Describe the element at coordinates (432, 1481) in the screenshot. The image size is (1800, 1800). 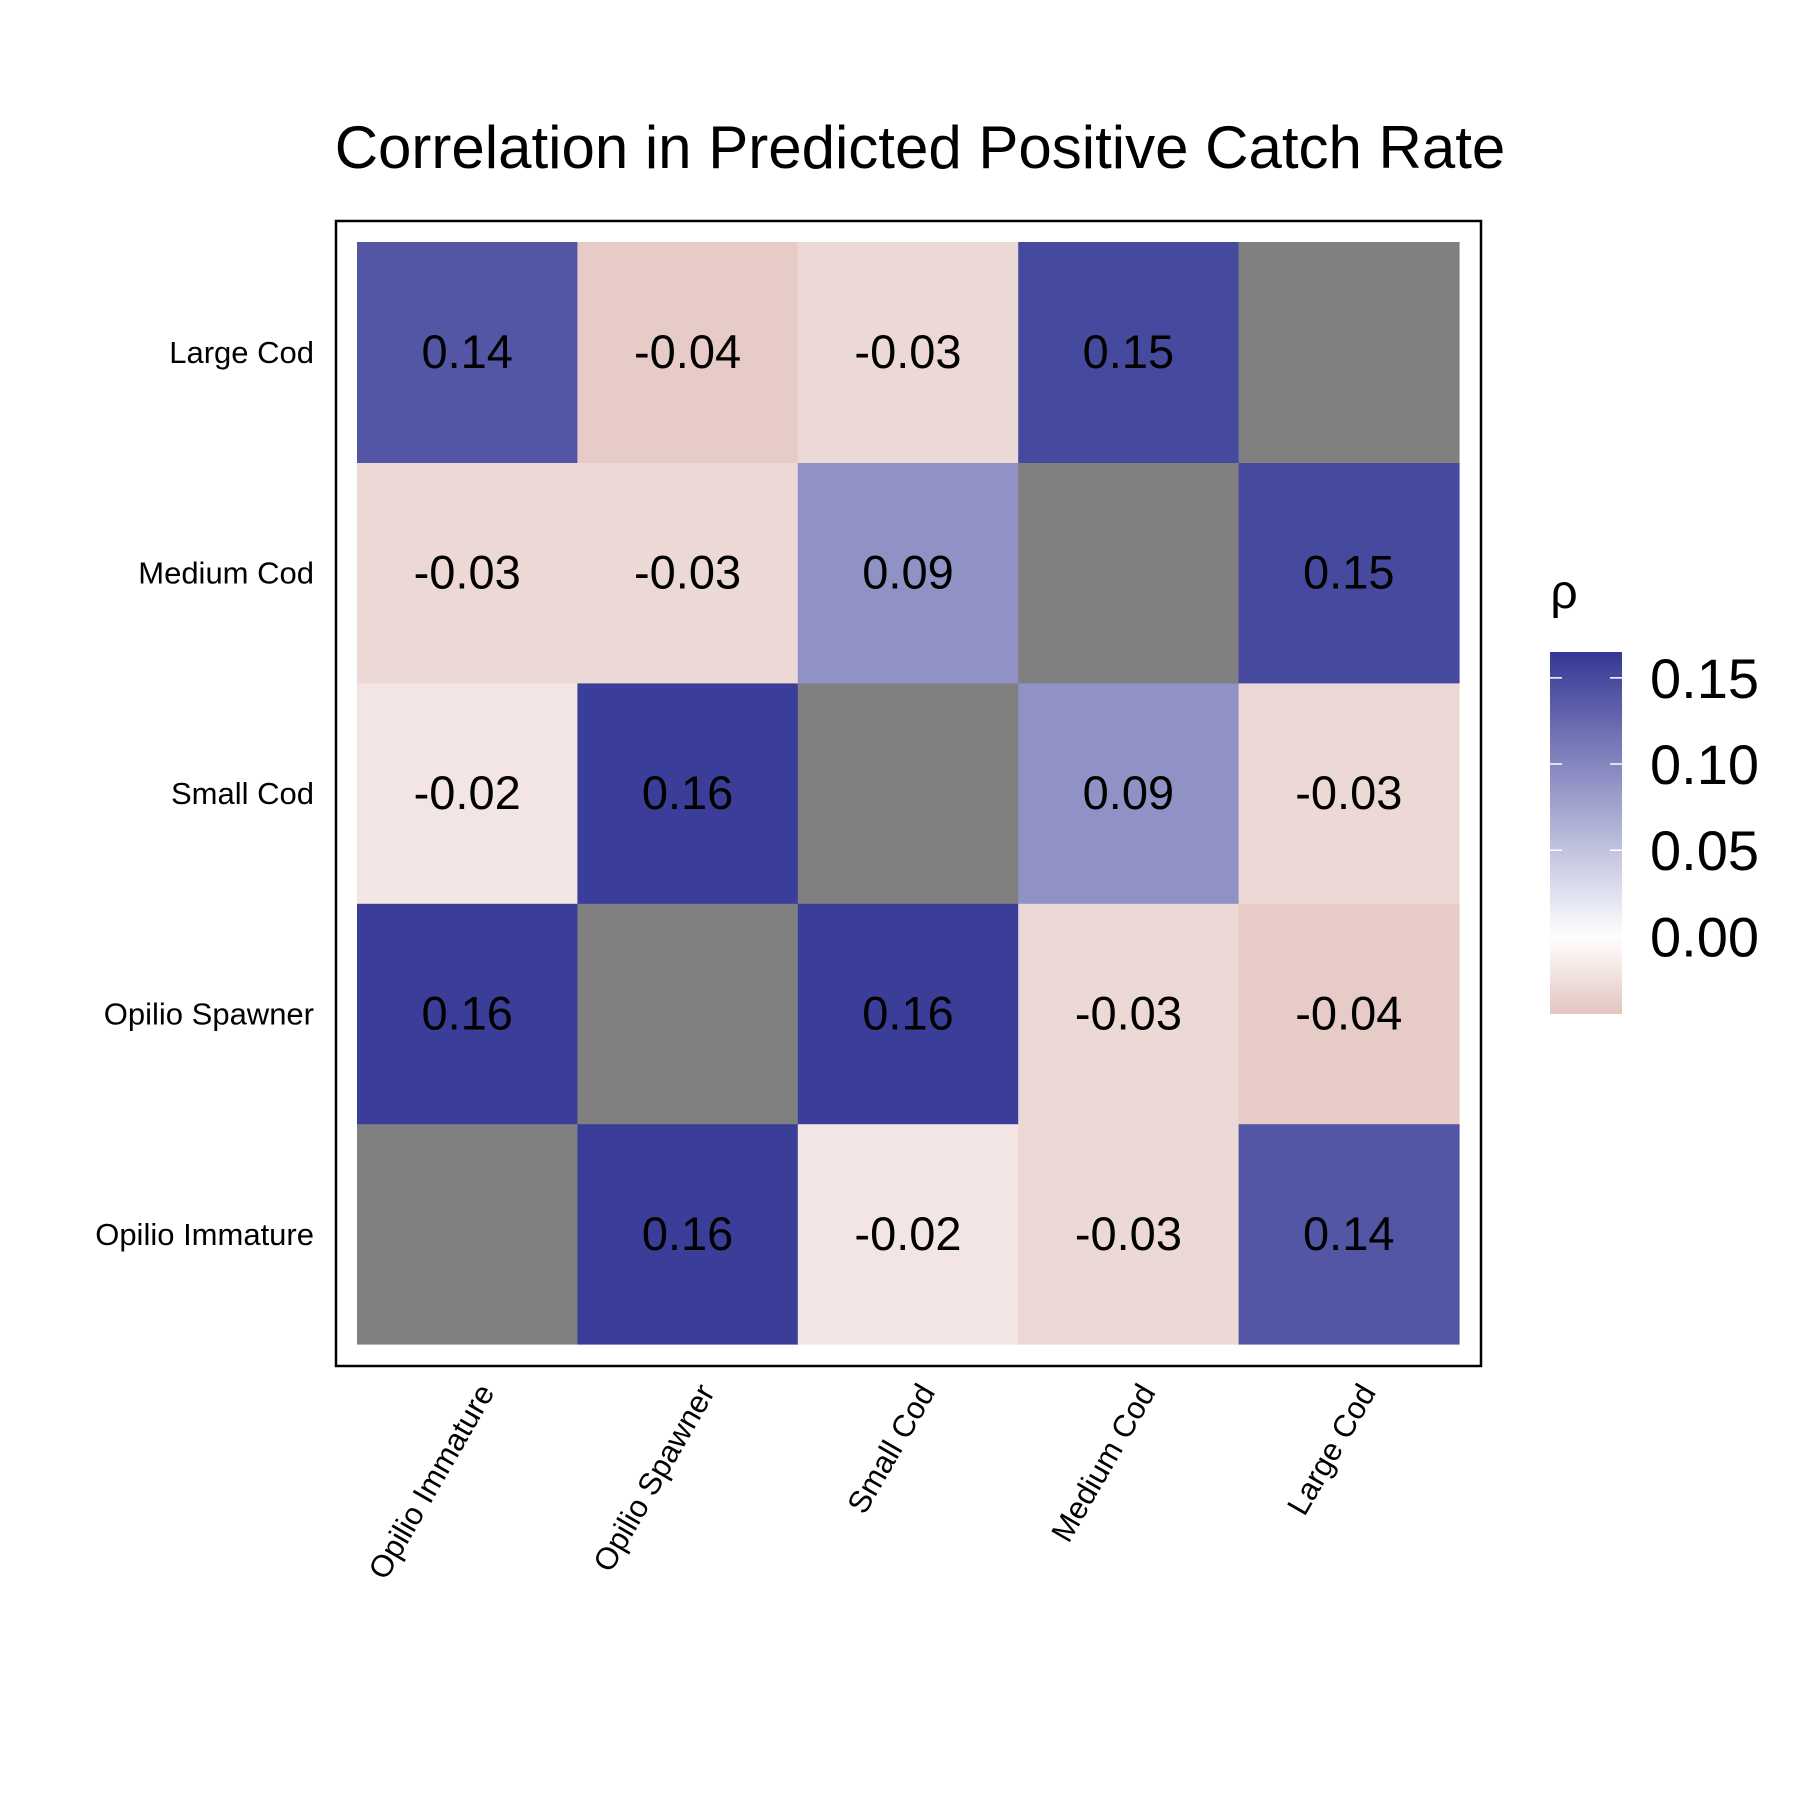
I see `x-tick-label: Opilio Immature` at that location.